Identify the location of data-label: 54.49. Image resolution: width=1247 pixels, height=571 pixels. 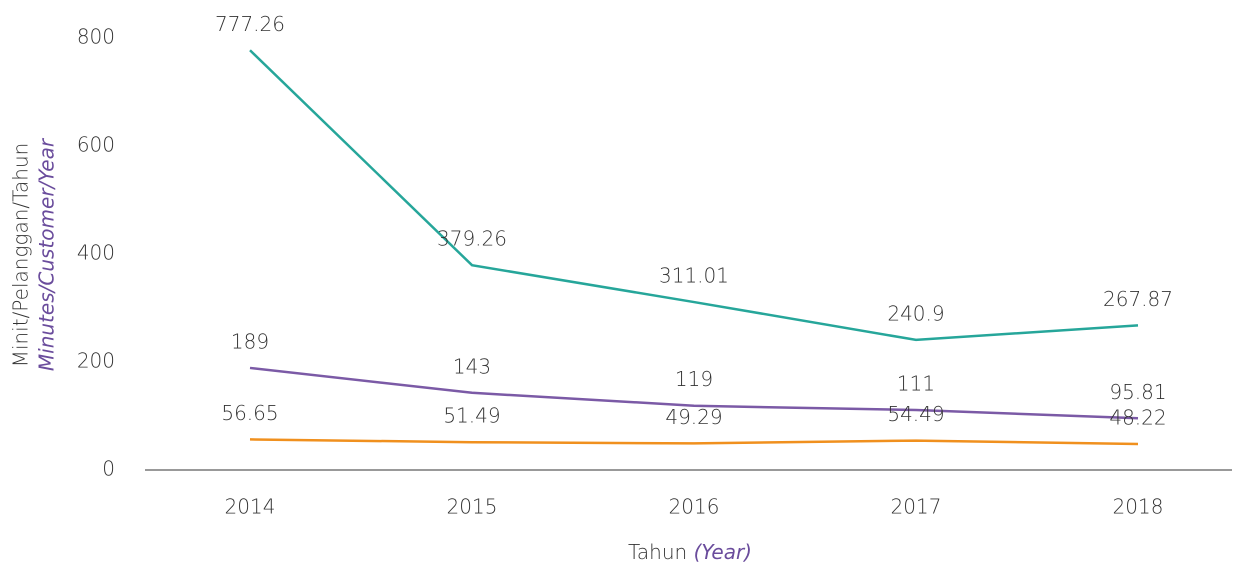
(915, 414).